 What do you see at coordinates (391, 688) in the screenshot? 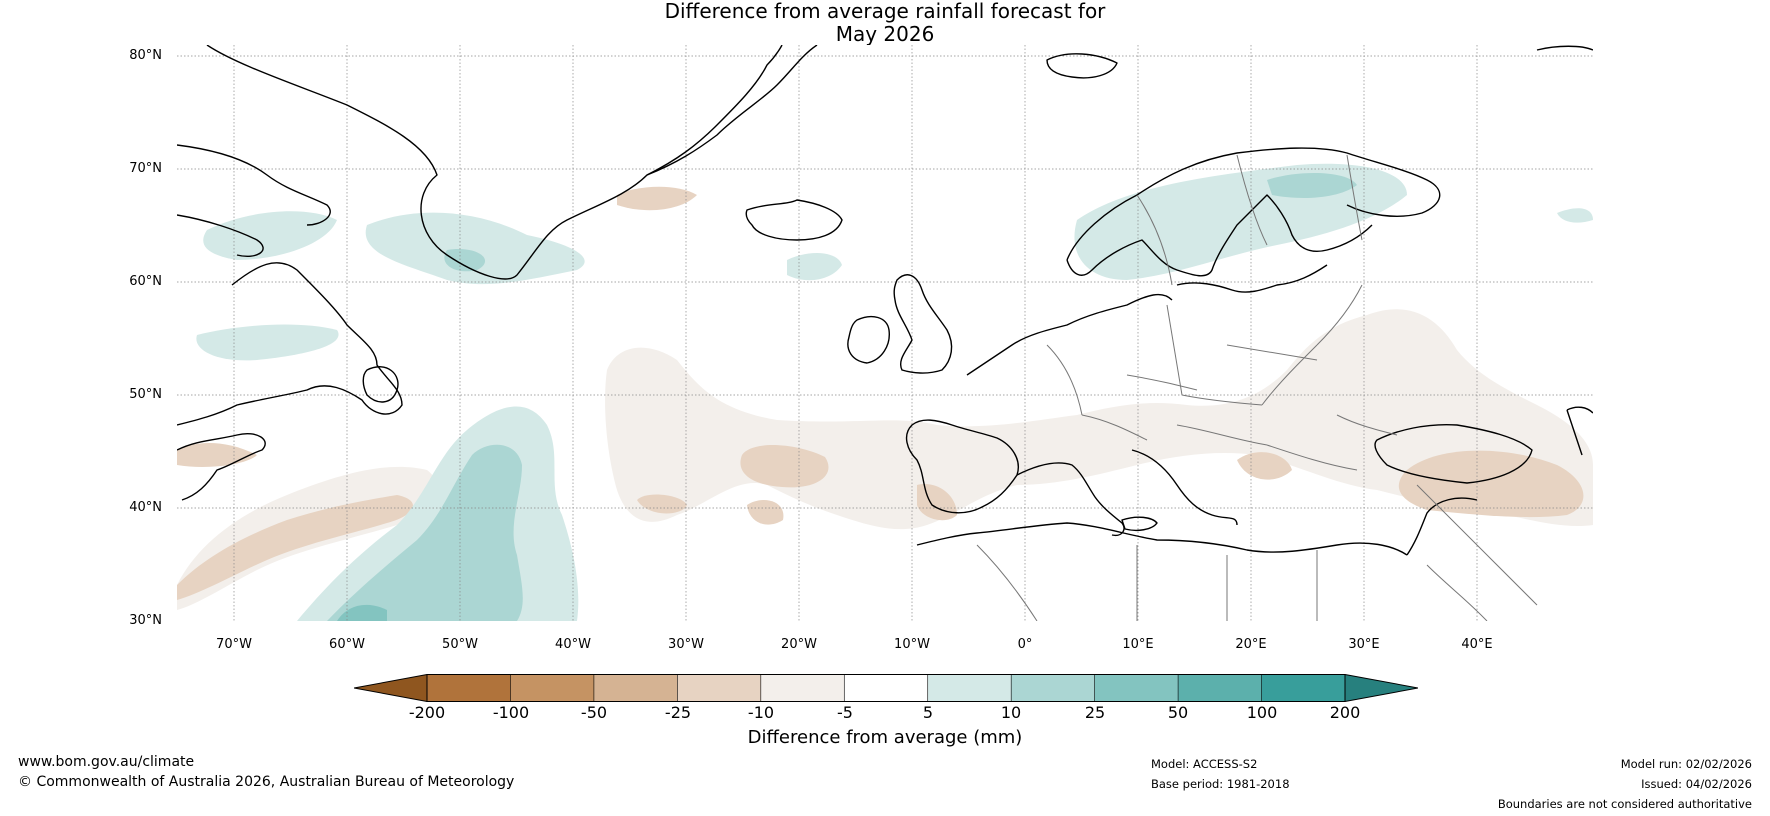
I see `colorbar-extend-low` at bounding box center [391, 688].